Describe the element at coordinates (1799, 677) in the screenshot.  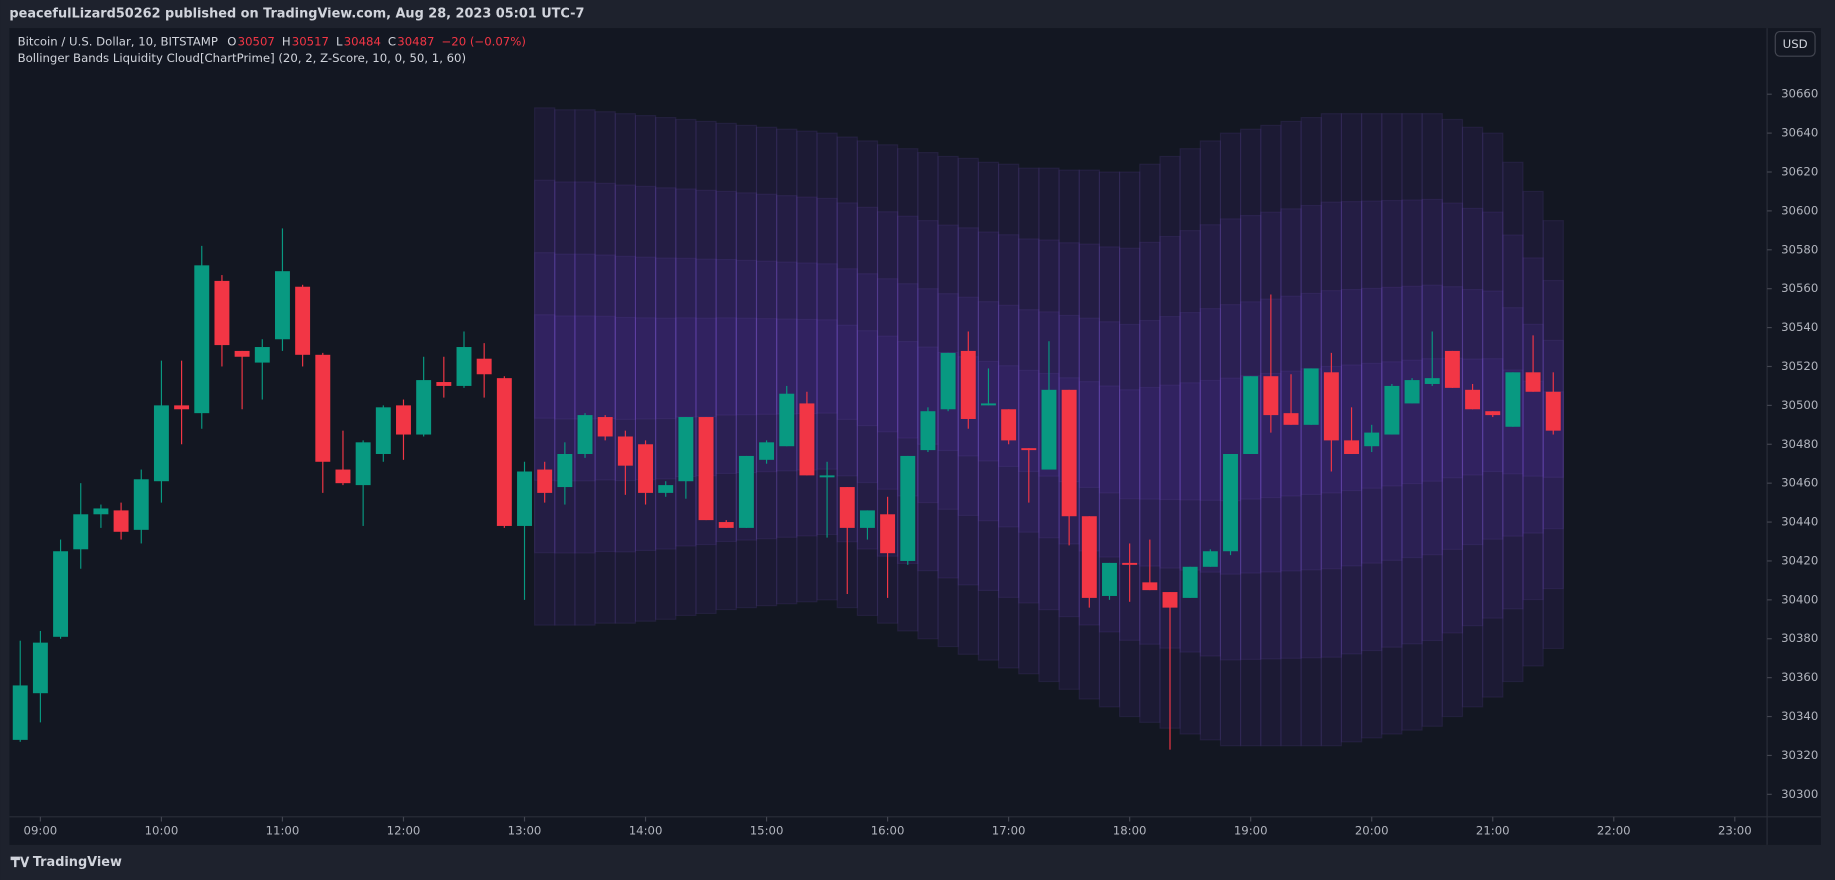
I see `y-tick-label: 30360` at that location.